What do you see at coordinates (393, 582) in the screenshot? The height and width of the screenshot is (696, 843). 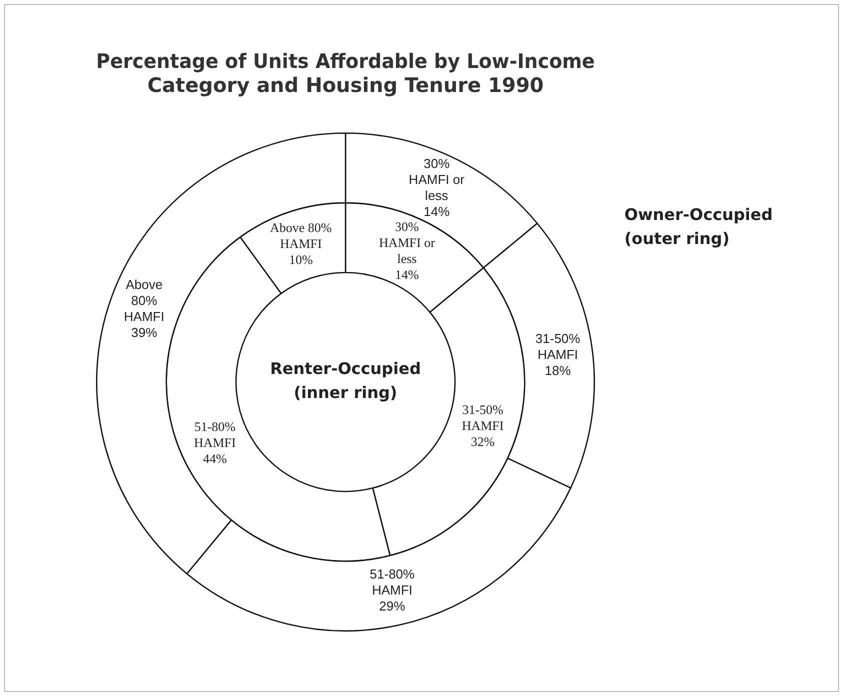 I see `slice-label: 51-80% HAMFI` at bounding box center [393, 582].